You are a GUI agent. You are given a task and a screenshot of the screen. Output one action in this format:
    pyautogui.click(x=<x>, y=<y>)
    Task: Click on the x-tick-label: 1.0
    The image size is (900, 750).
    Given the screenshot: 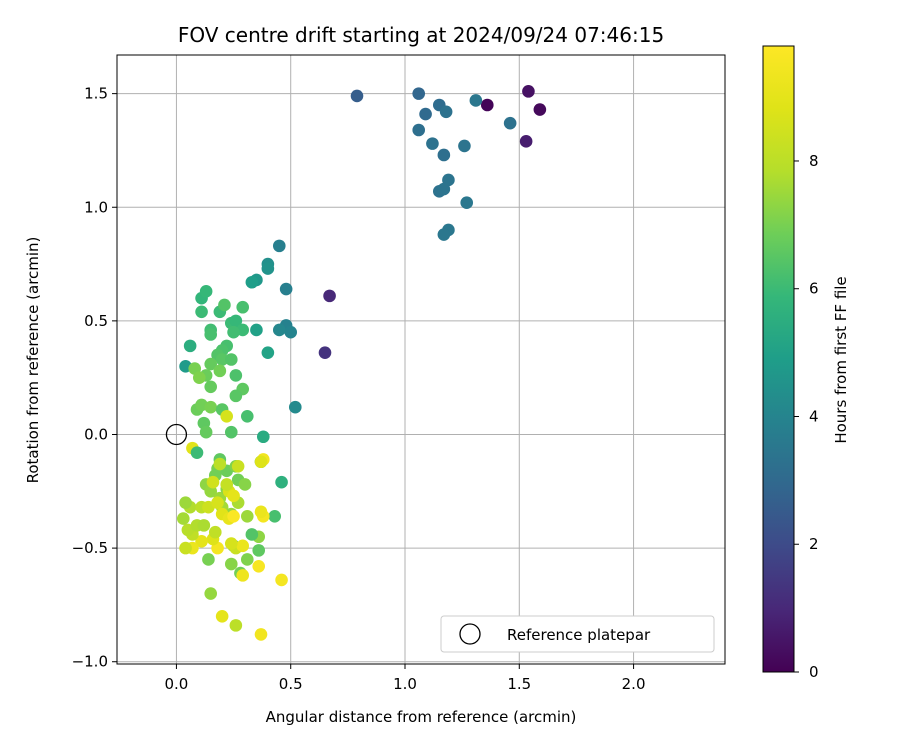 What is the action you would take?
    pyautogui.click(x=405, y=684)
    